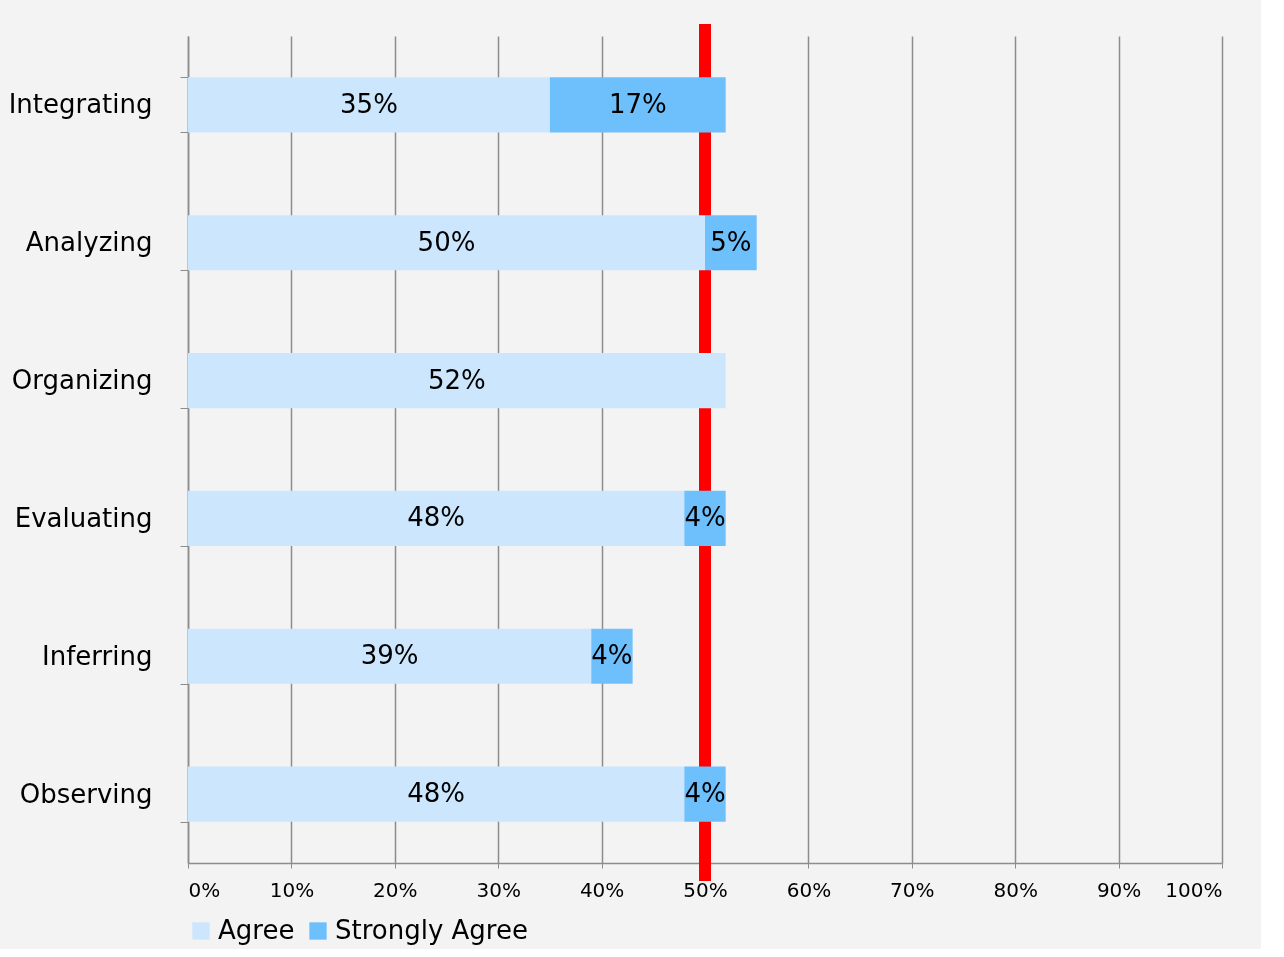 The height and width of the screenshot is (957, 1284). Describe the element at coordinates (86, 793) in the screenshot. I see `y-tick-label: Observing` at that location.